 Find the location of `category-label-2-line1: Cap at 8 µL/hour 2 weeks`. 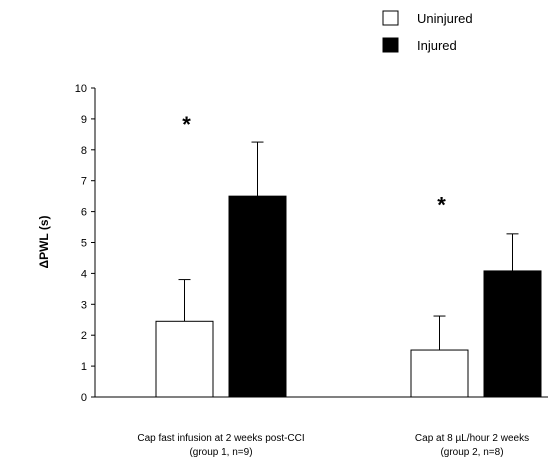

category-label-2-line1: Cap at 8 µL/hour 2 weeks is located at coordinates (472, 438).